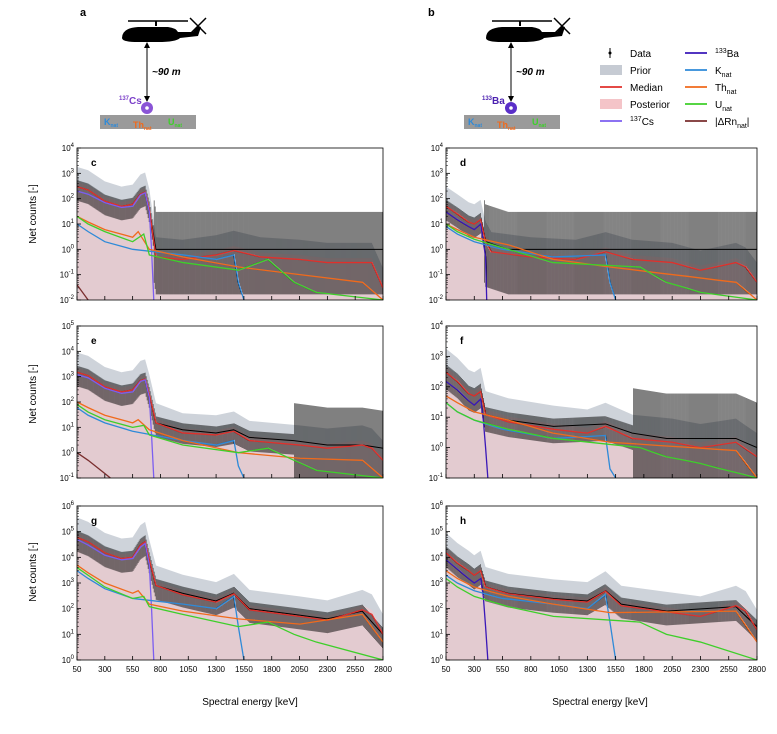 Image resolution: width=777 pixels, height=734 pixels. Describe the element at coordinates (626, 71) in the screenshot. I see `legend-item: Prior` at that location.